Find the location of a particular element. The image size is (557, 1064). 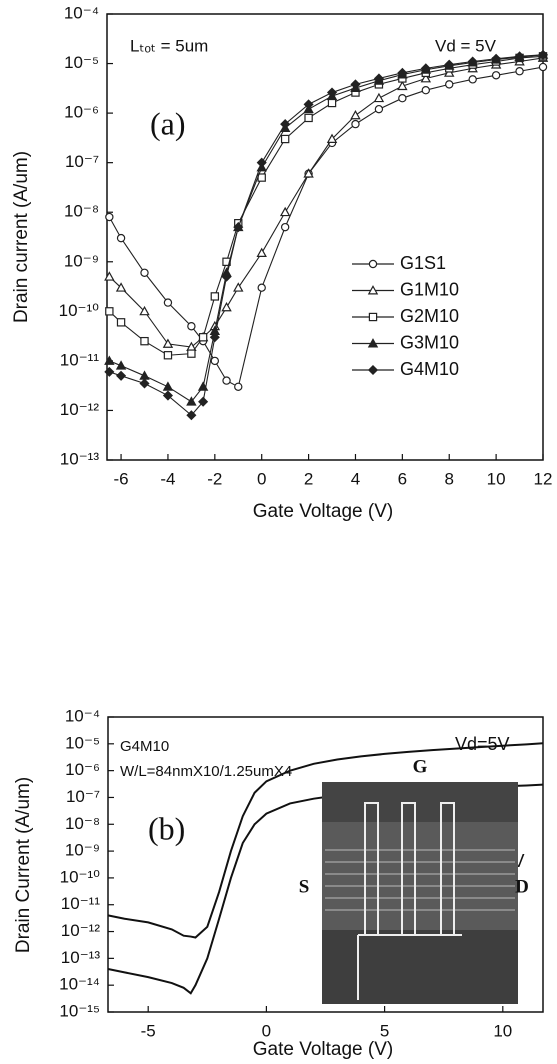

y-axis-label: Drain current (A/um) is located at coordinates (21, 237).